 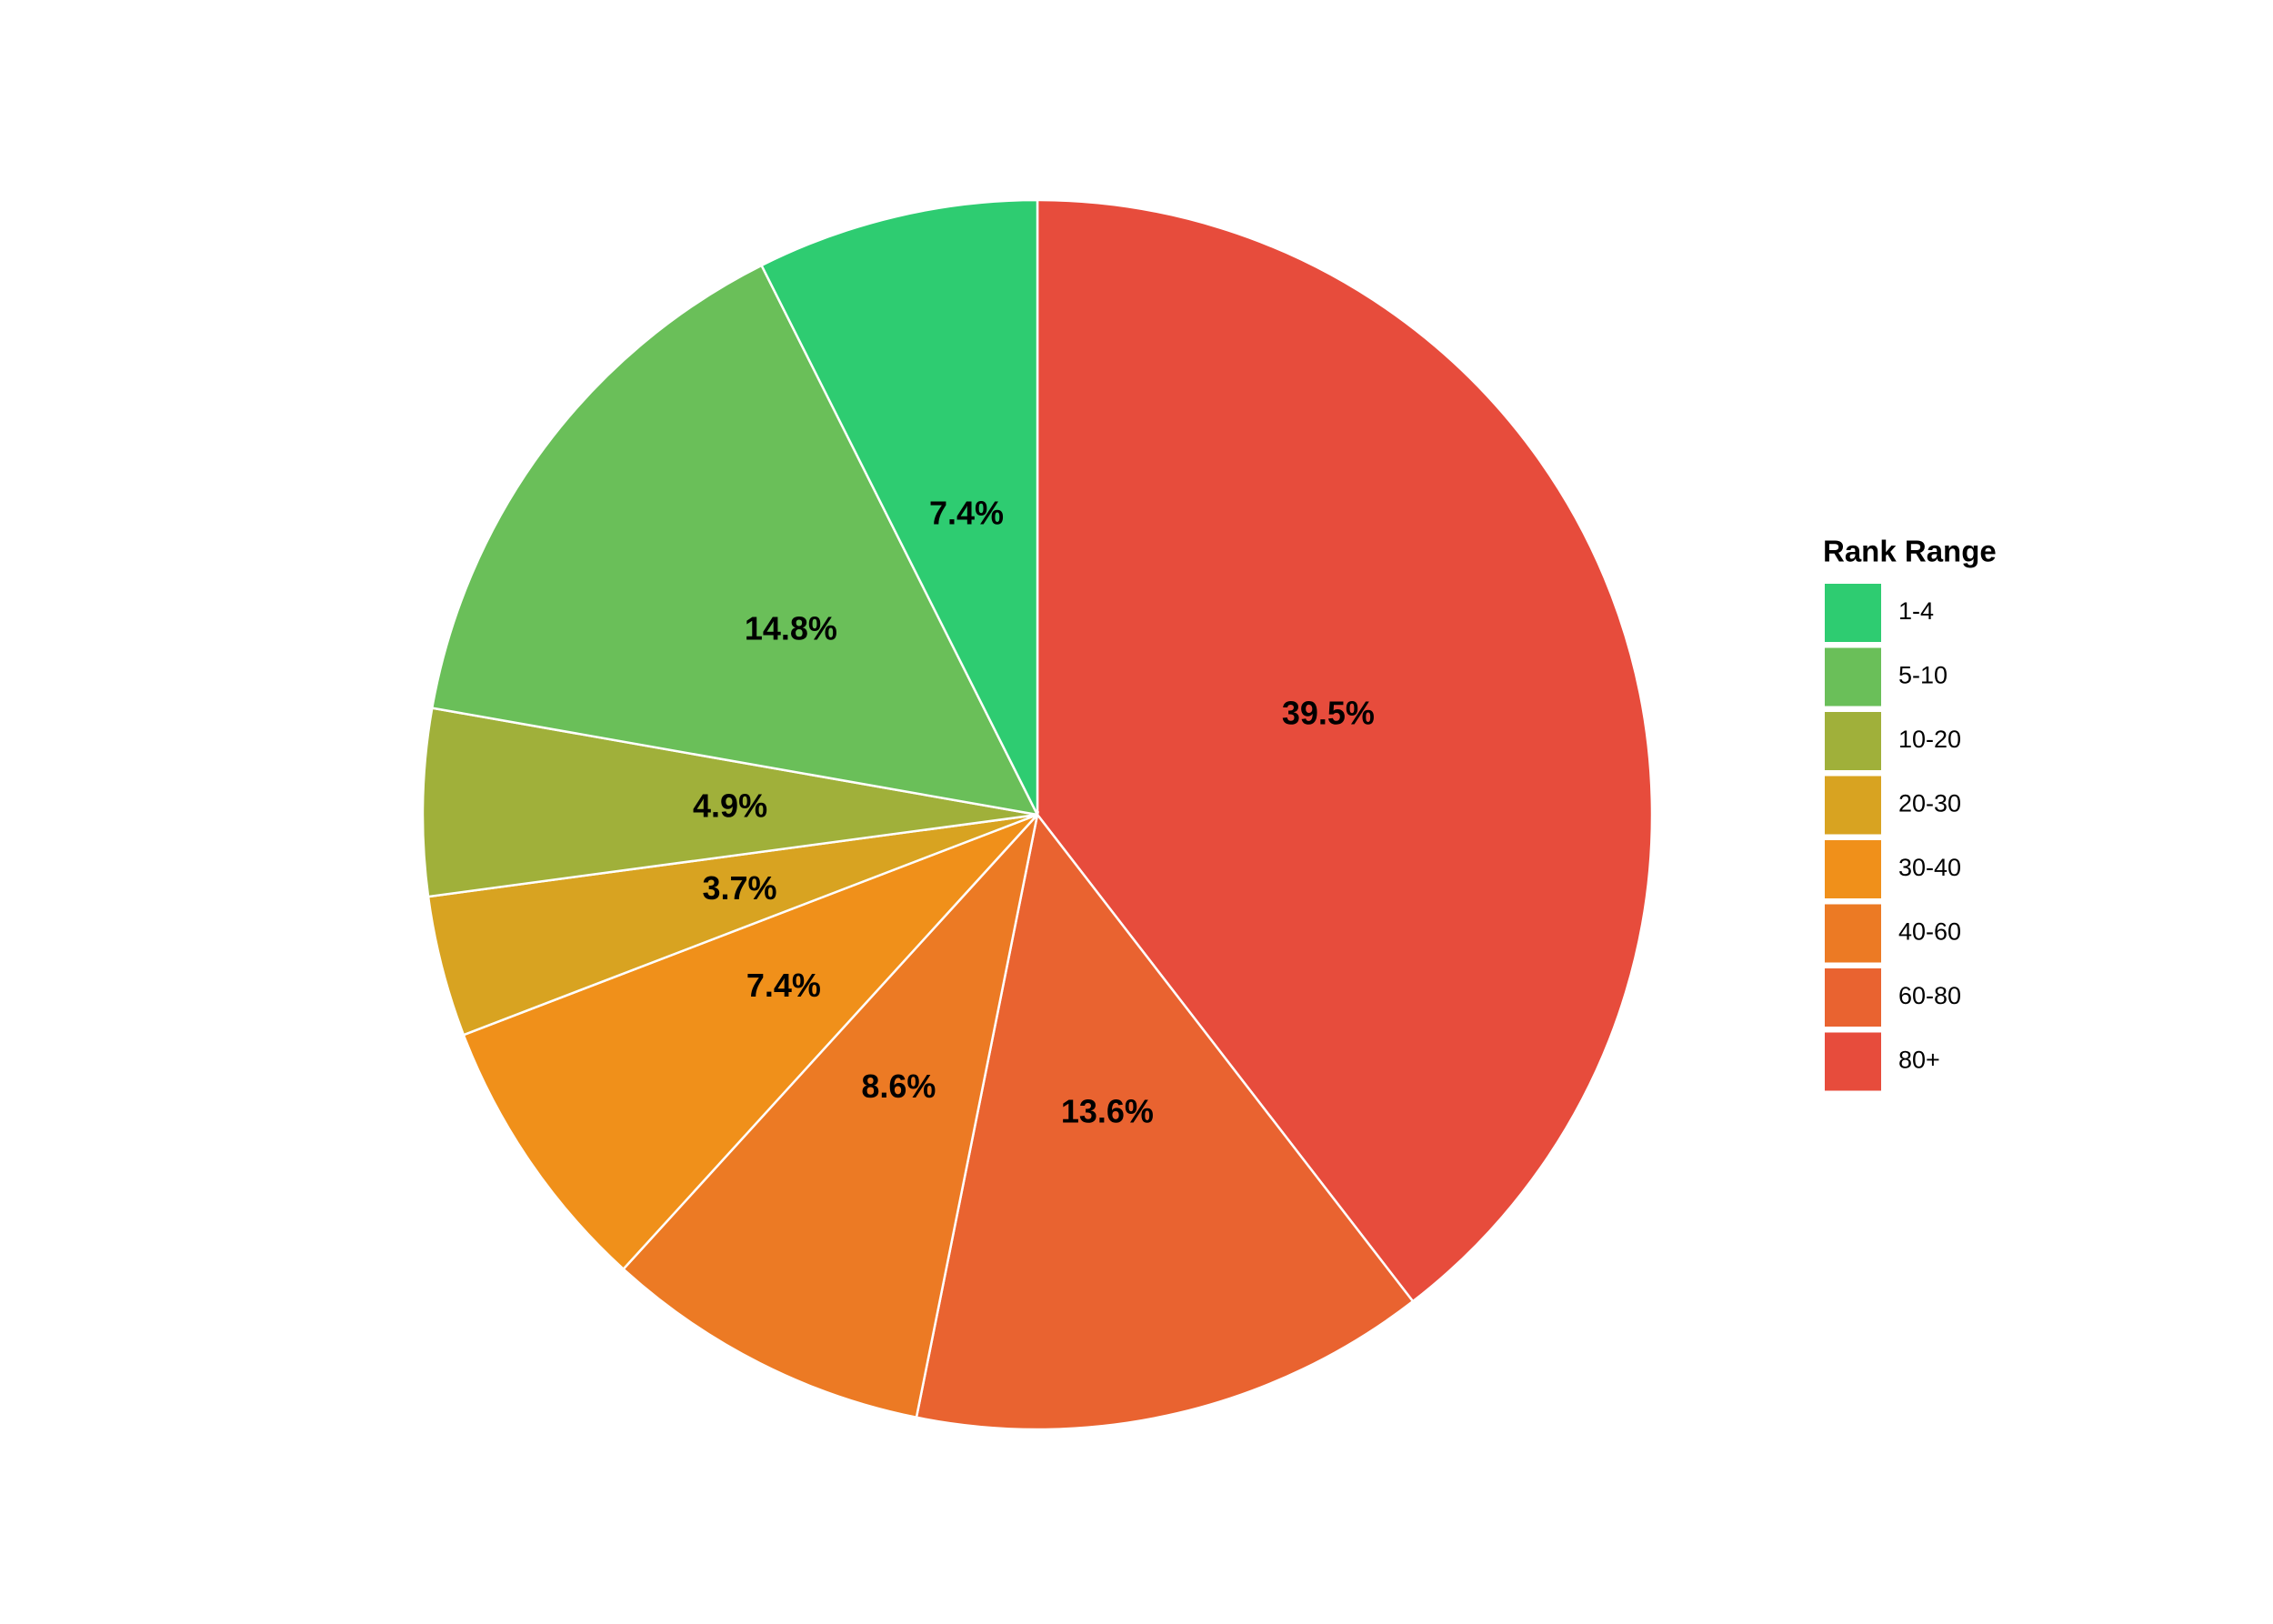 I want to click on slice-label: 3.7%, so click(x=739, y=888).